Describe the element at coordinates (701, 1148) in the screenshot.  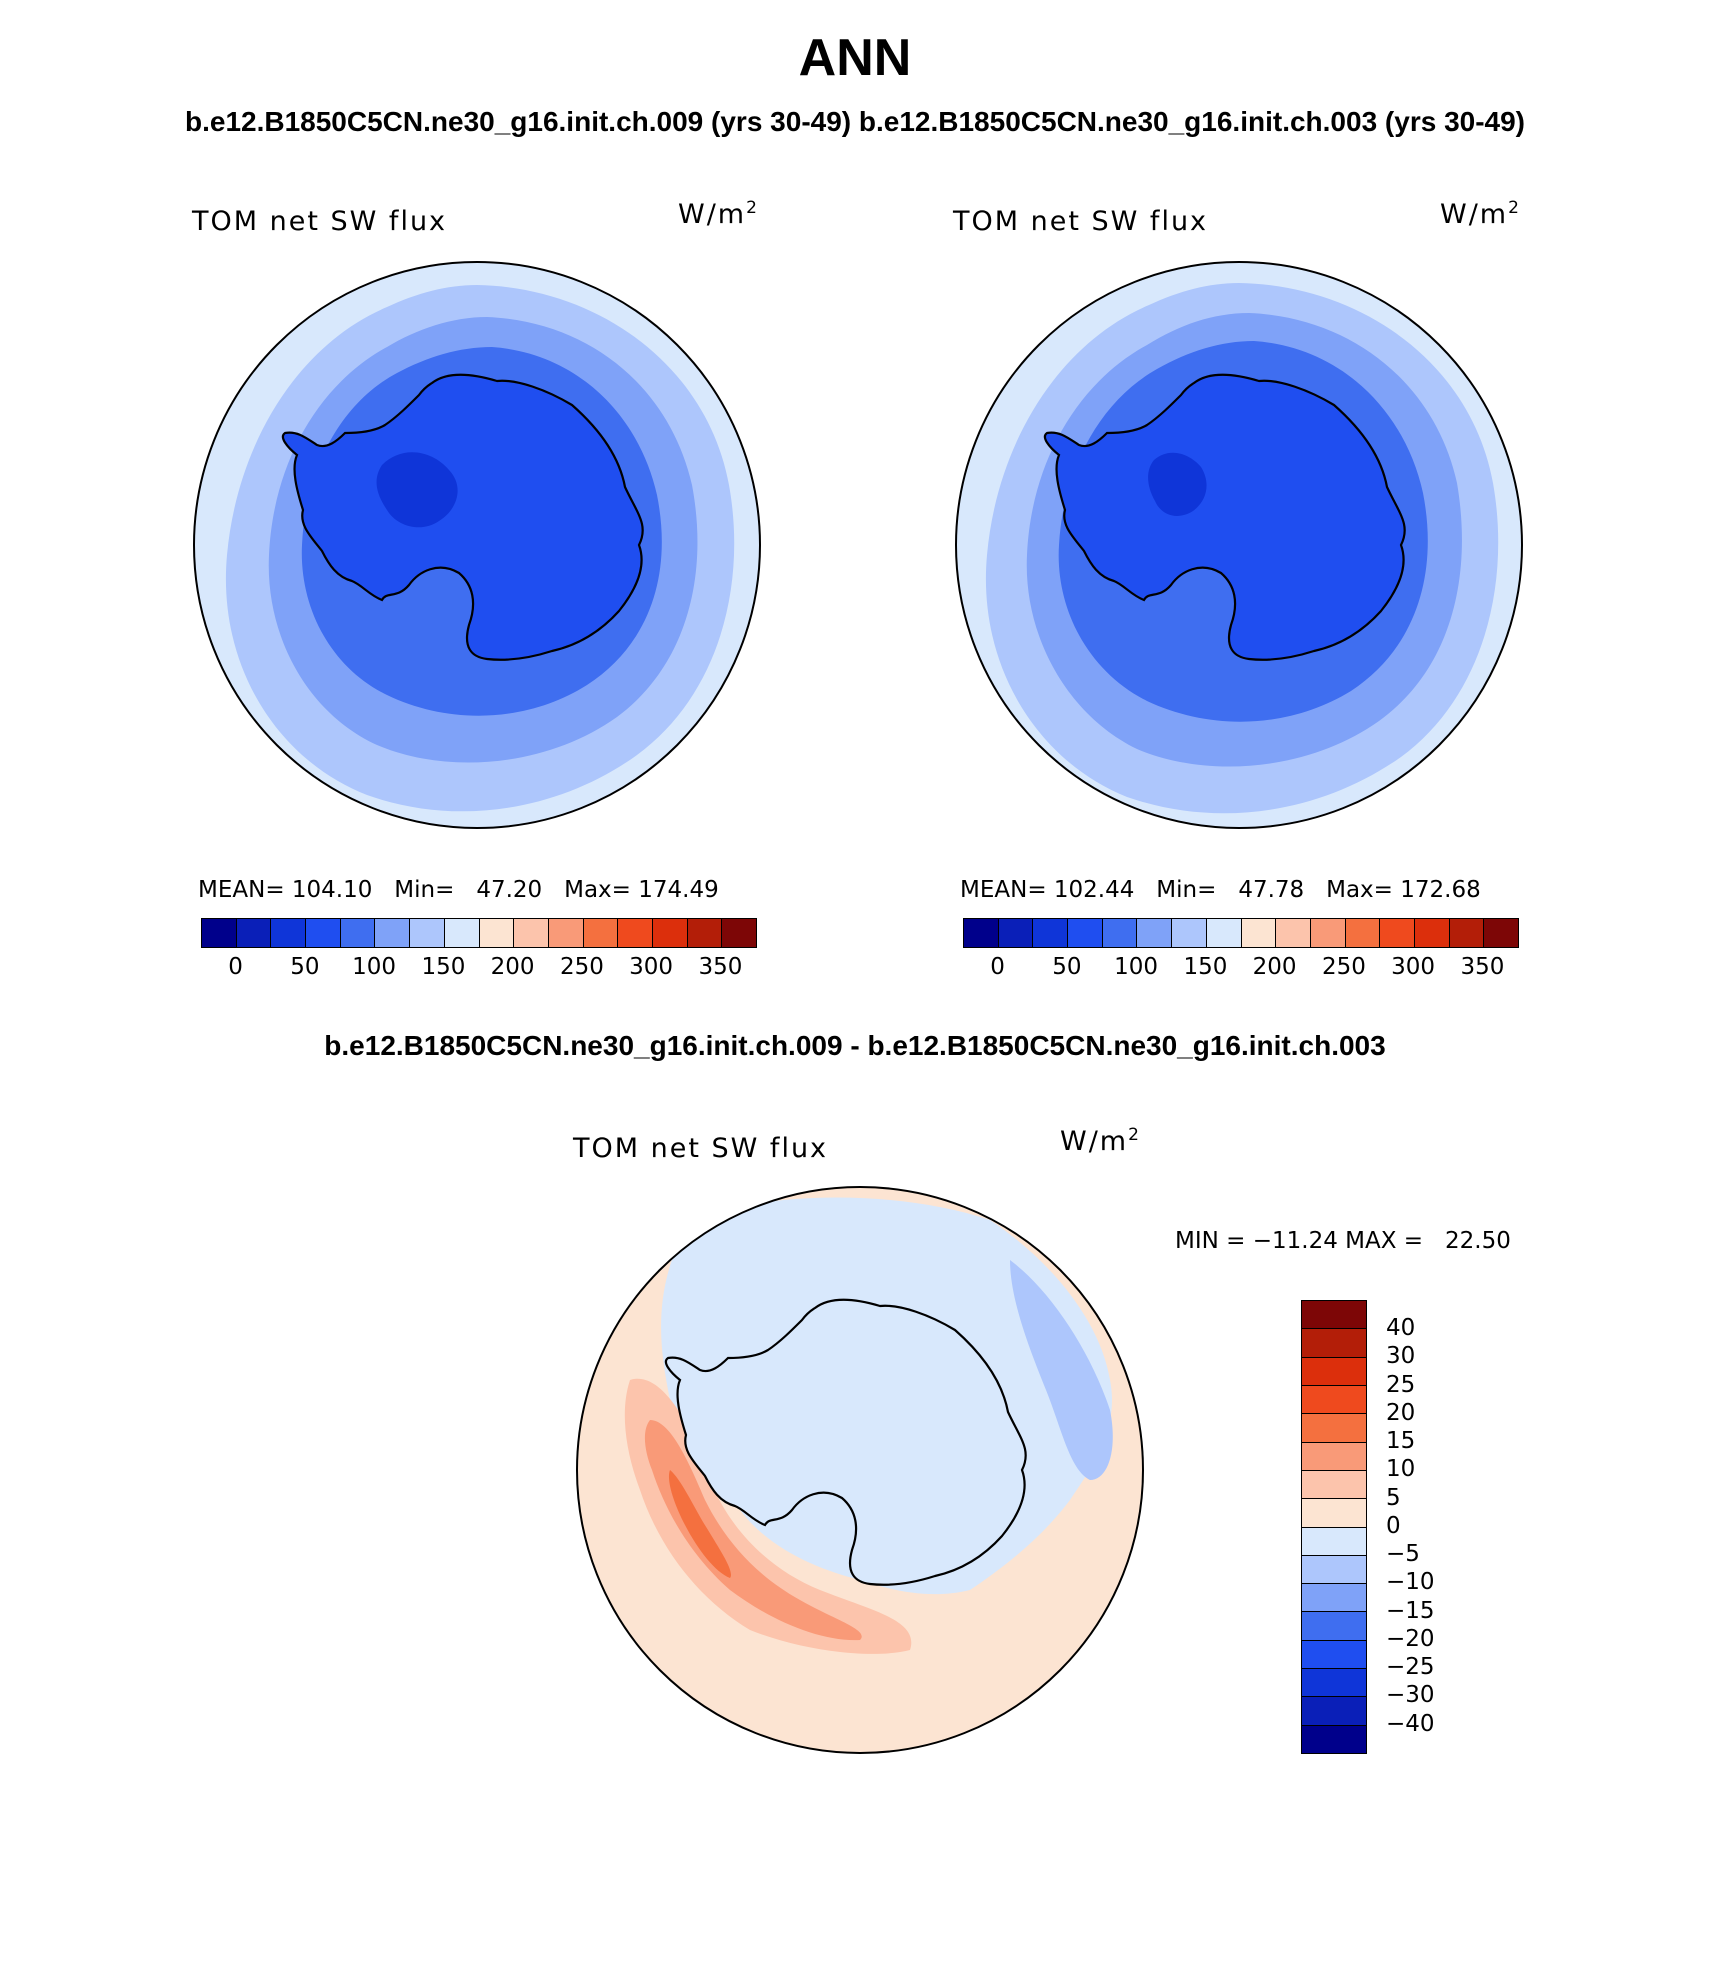
I see `diff-variable-label: TOM net SW flux` at that location.